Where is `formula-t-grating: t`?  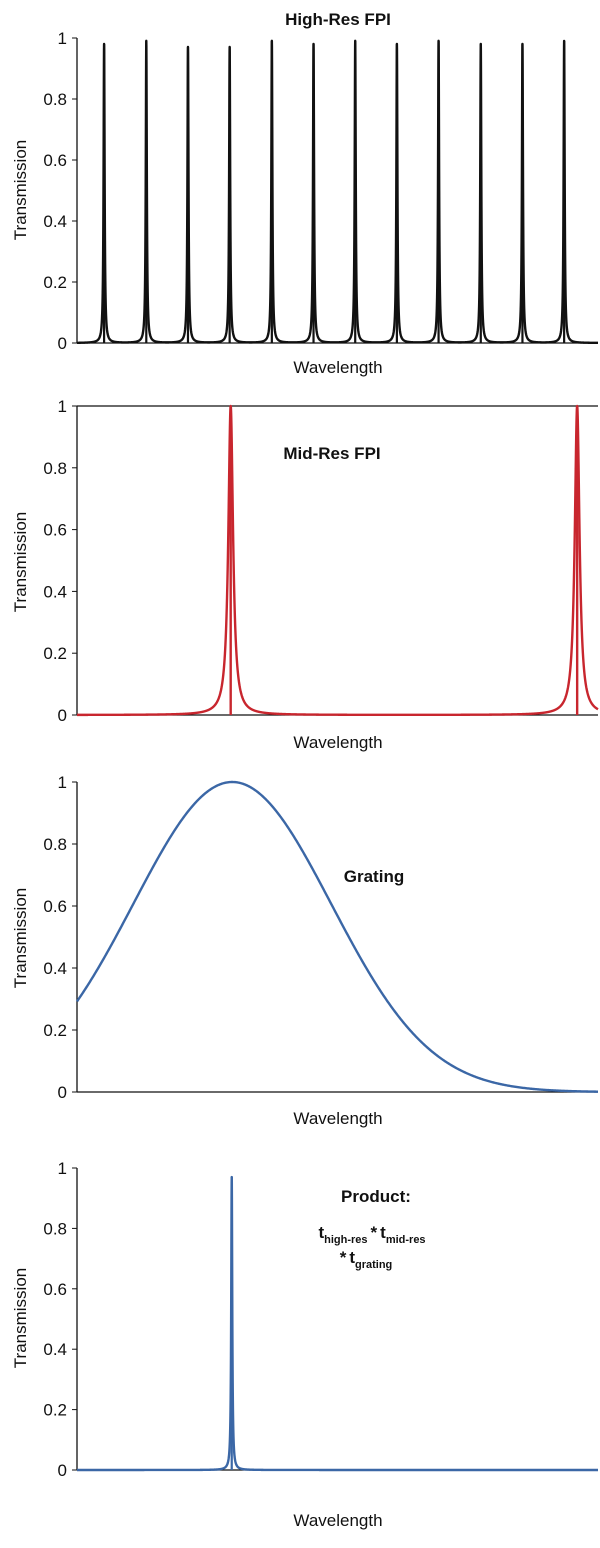 formula-t-grating: t is located at coordinates (352, 1257).